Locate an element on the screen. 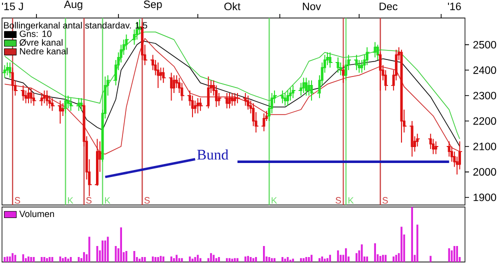 The height and width of the screenshot is (264, 500). y-tick-label: 1900 is located at coordinates (485, 198).